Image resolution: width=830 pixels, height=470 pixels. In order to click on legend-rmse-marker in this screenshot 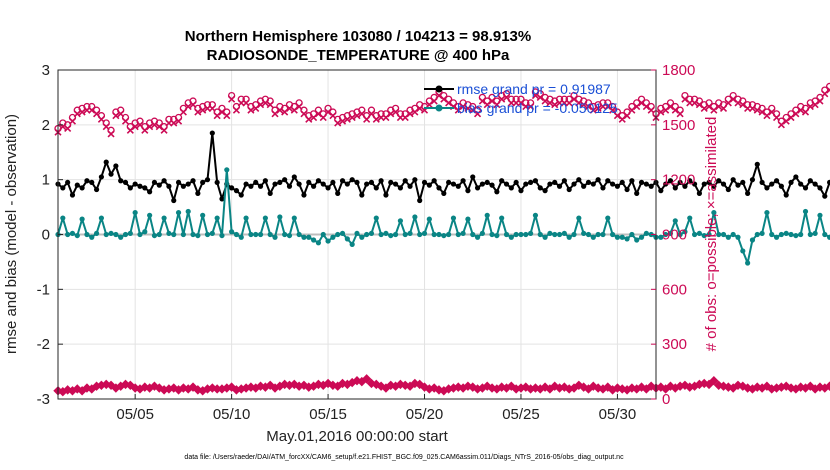, I will do `click(439, 89)`.